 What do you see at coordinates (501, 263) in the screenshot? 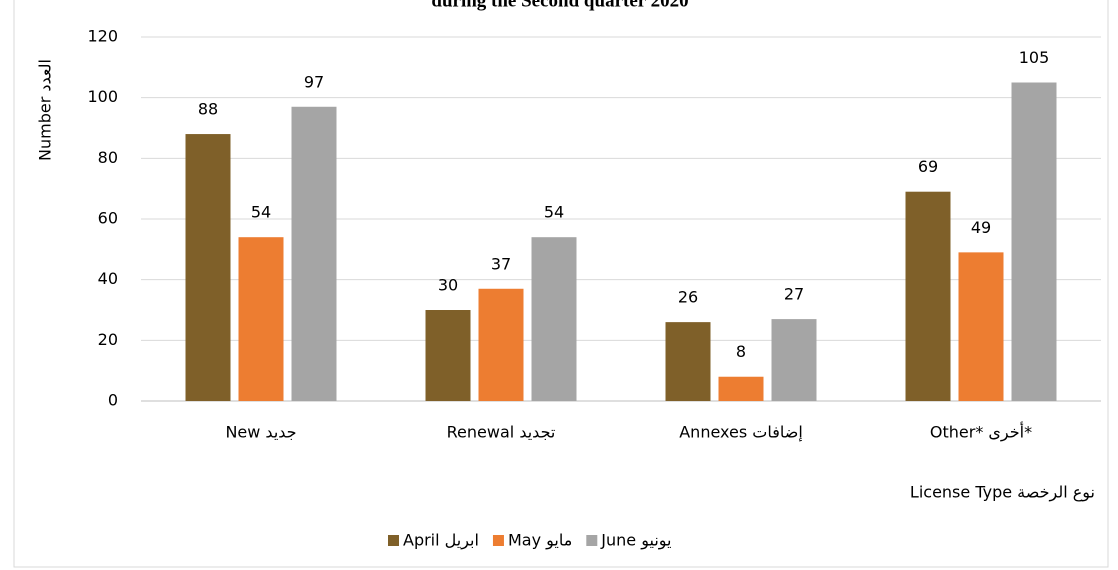
I see `data-label: 37` at bounding box center [501, 263].